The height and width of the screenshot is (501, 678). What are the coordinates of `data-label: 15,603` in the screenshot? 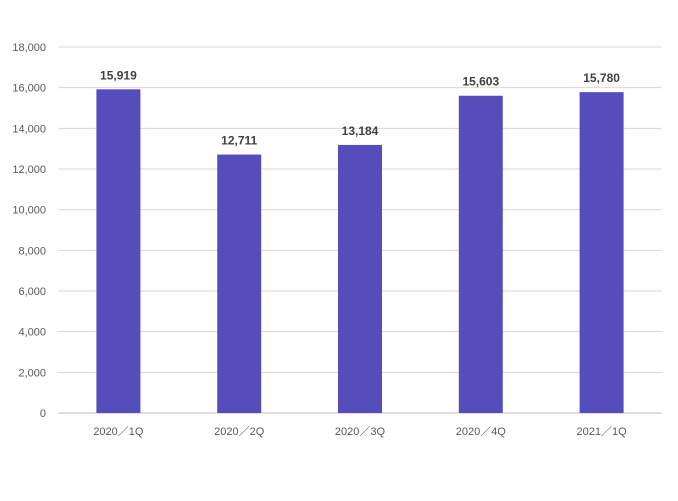 It's located at (480, 82).